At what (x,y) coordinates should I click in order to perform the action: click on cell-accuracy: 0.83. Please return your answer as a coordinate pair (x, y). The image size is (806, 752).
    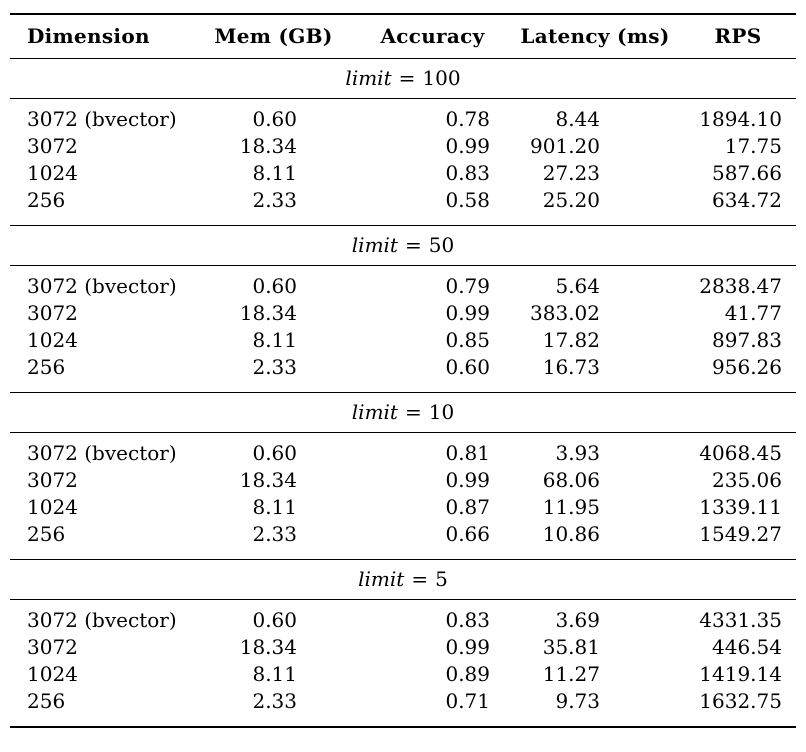
    Looking at the image, I should click on (467, 620).